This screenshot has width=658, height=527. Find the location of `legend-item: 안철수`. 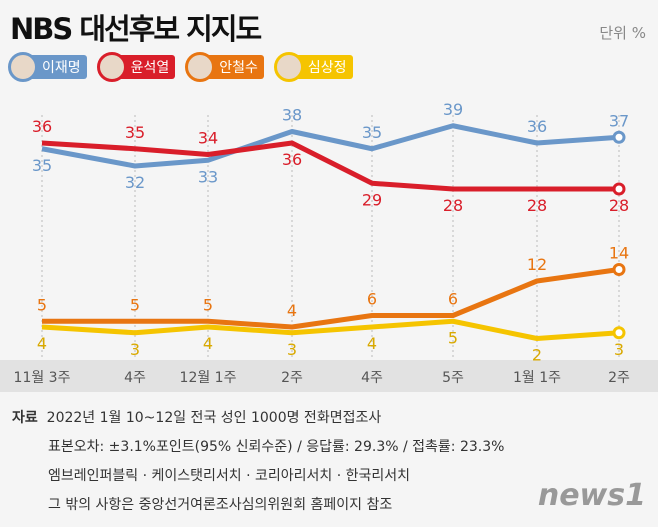

legend-item: 안철수 is located at coordinates (224, 67).